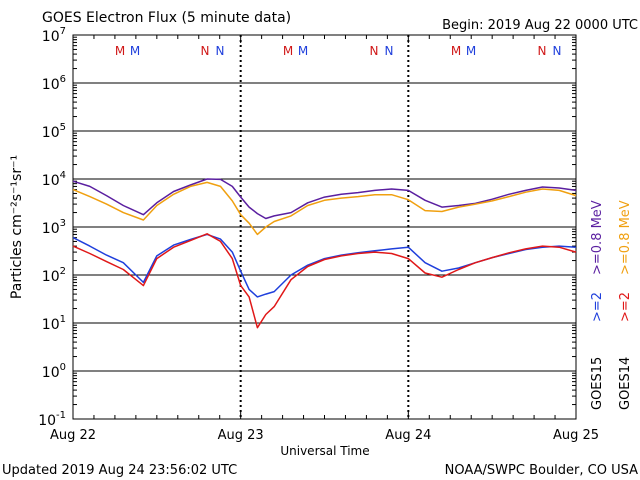 The height and width of the screenshot is (480, 640). Describe the element at coordinates (54, 83) in the screenshot. I see `y-tick-label: 10⁶` at that location.